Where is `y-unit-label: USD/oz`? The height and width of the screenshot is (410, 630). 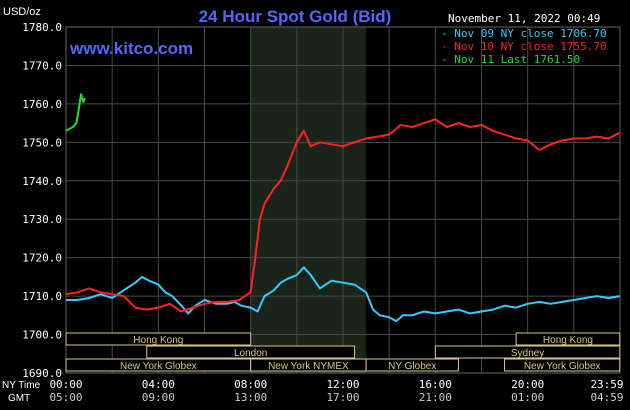 y-unit-label: USD/oz is located at coordinates (22, 12).